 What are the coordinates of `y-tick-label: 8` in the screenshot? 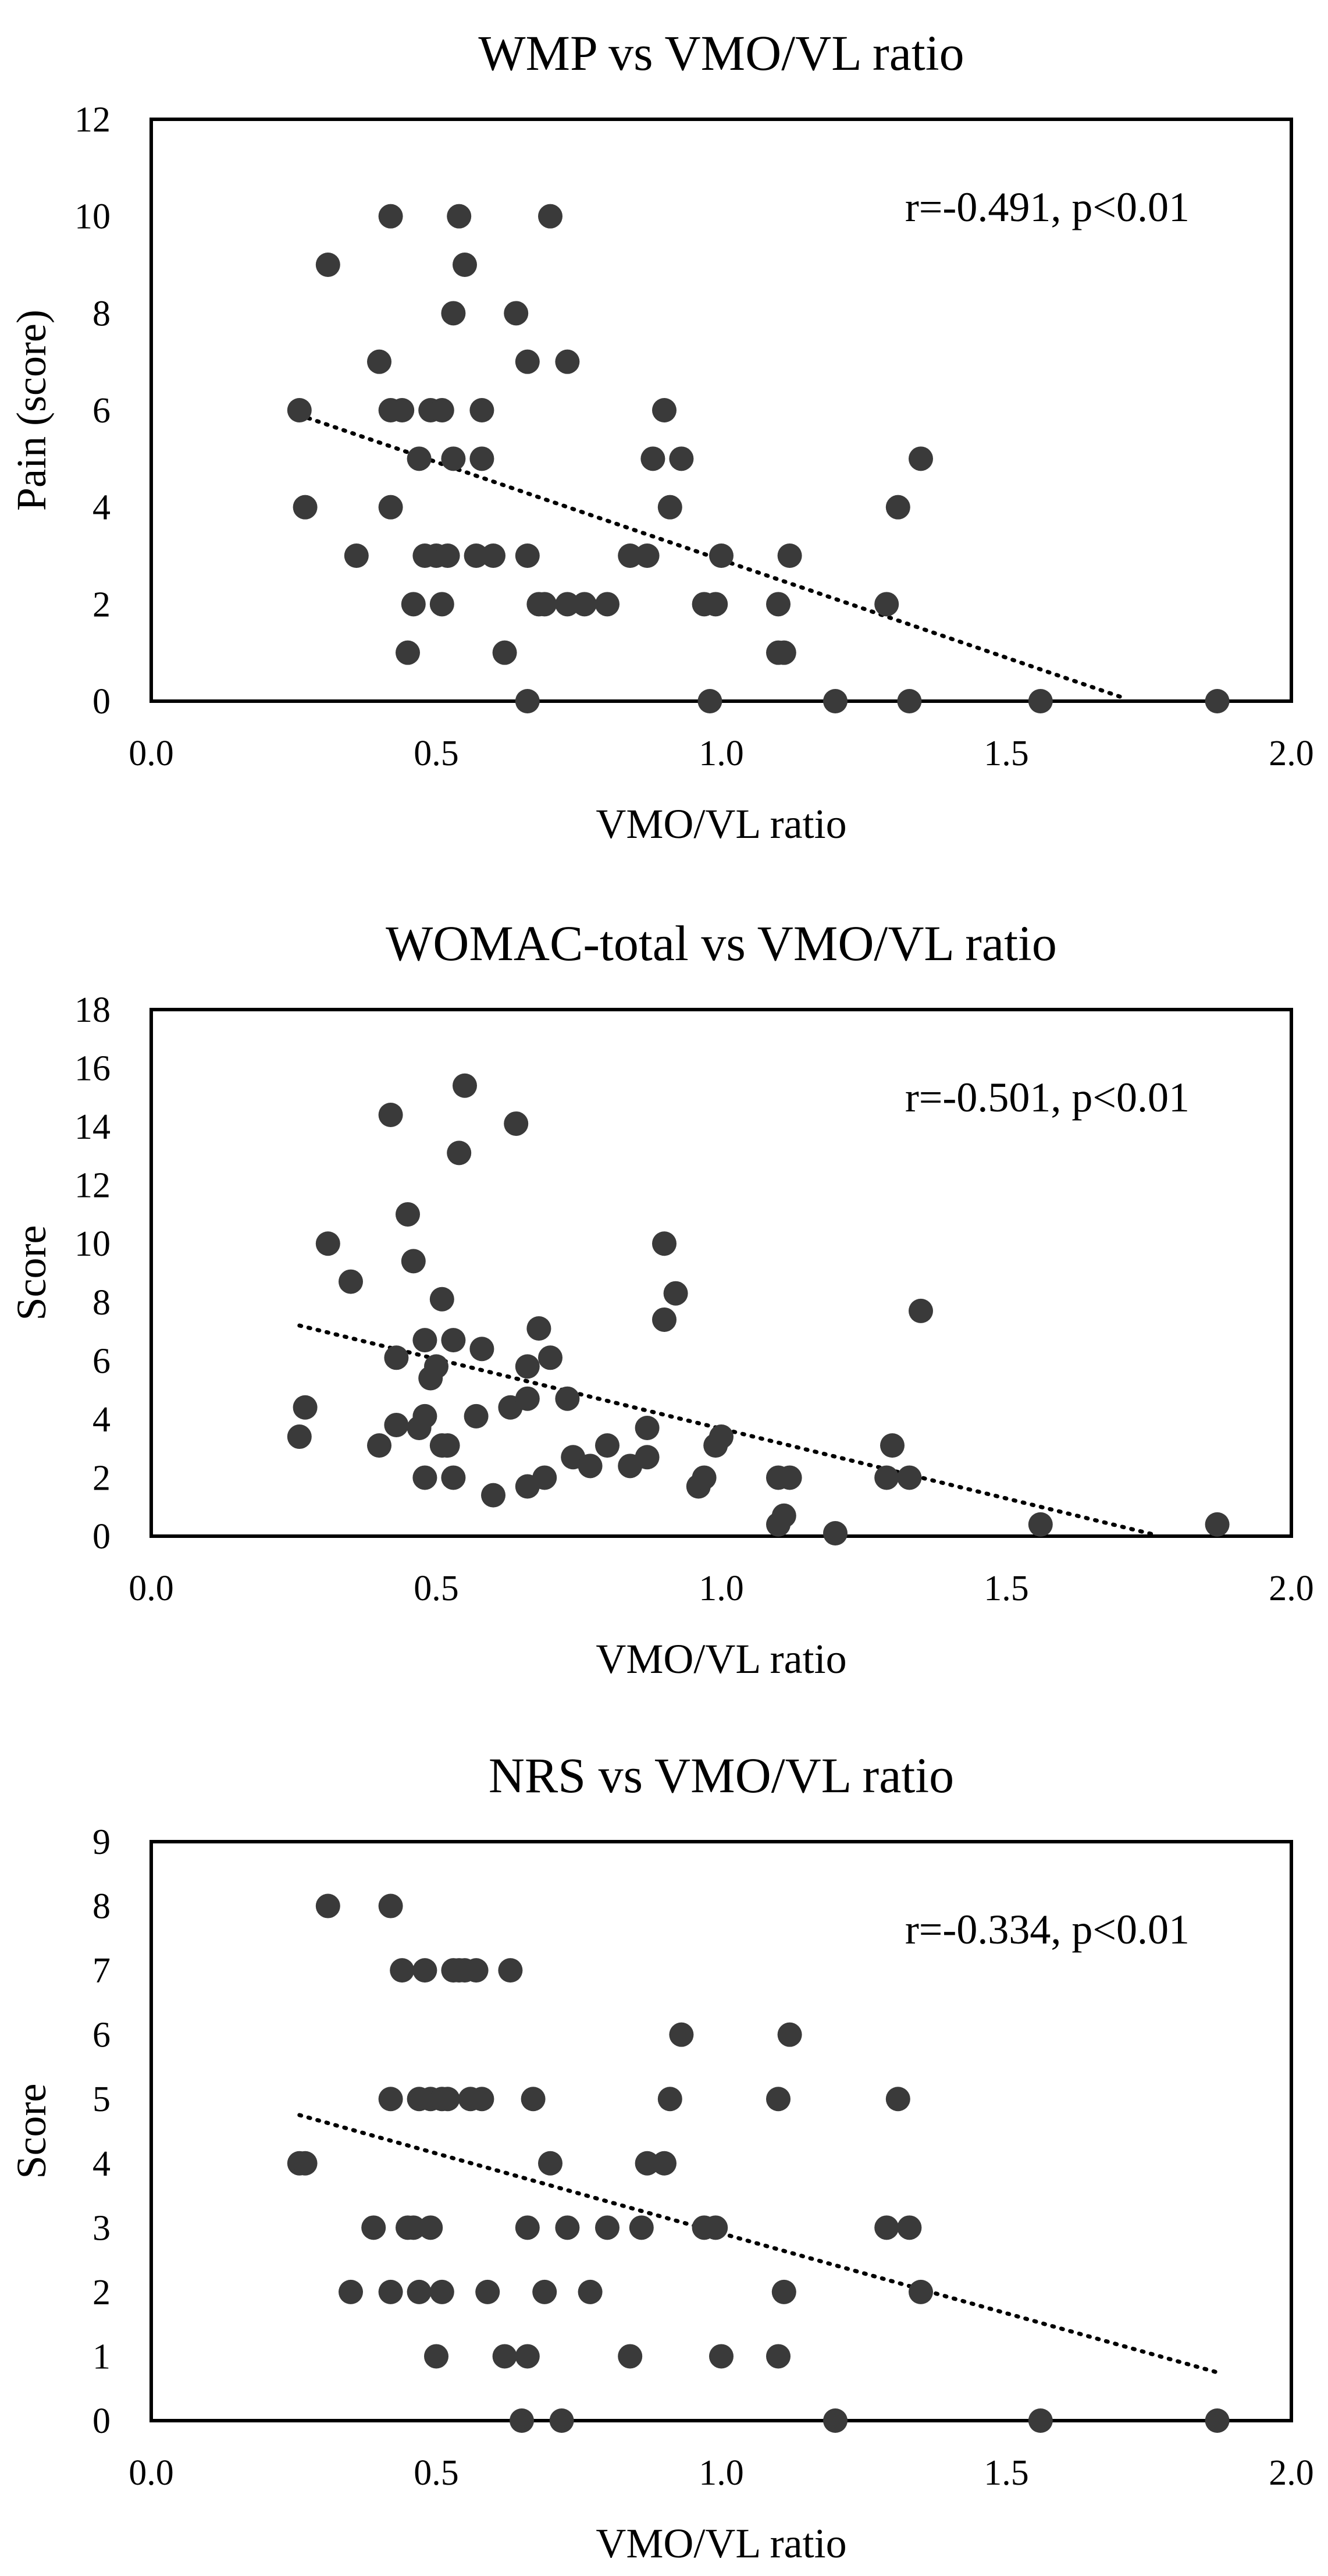 It's located at (101, 1303).